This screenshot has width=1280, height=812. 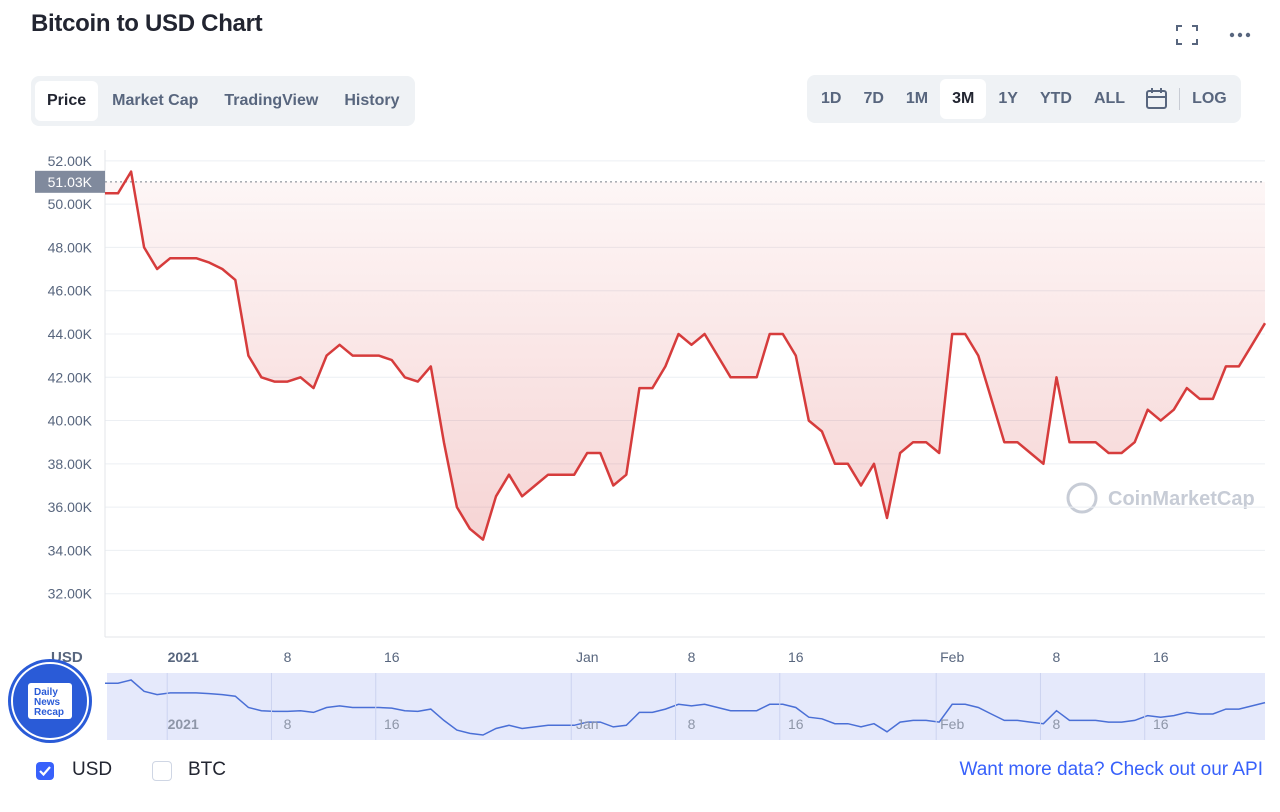 I want to click on checkbox-label: BTC, so click(x=207, y=769).